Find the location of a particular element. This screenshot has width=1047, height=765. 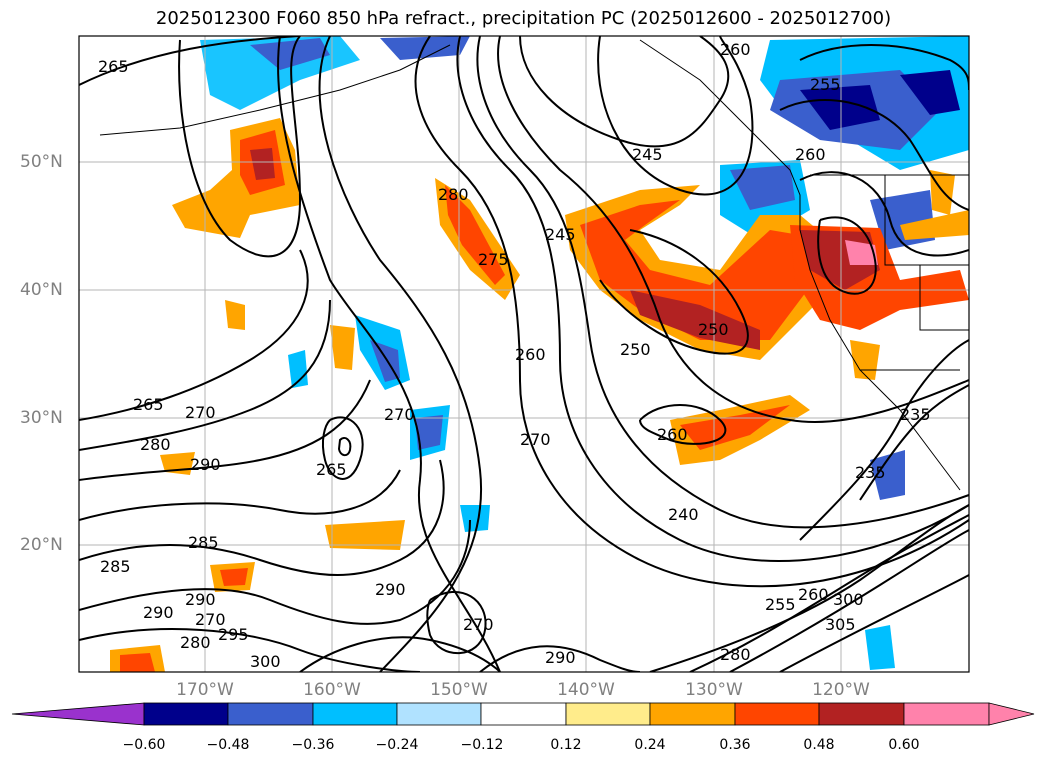

colorbar-tick: 0.60 is located at coordinates (904, 745).